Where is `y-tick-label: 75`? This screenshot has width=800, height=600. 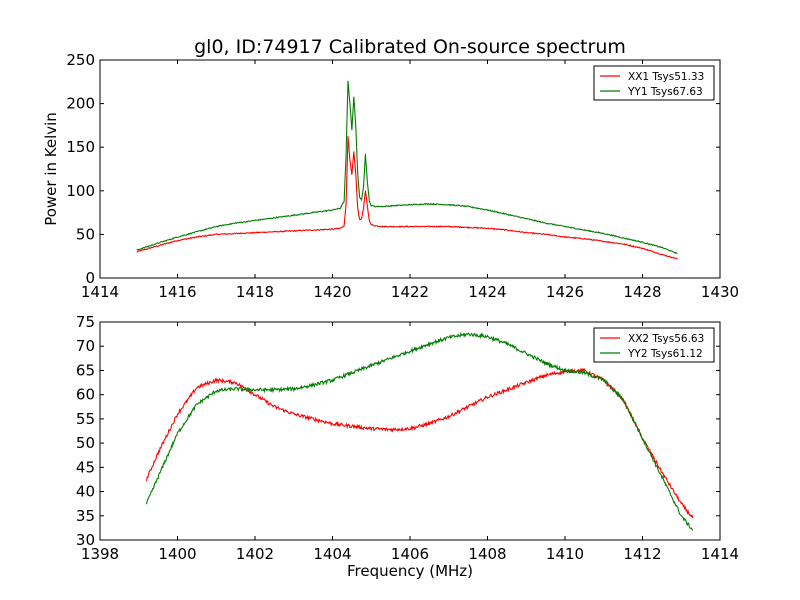
y-tick-label: 75 is located at coordinates (85, 322).